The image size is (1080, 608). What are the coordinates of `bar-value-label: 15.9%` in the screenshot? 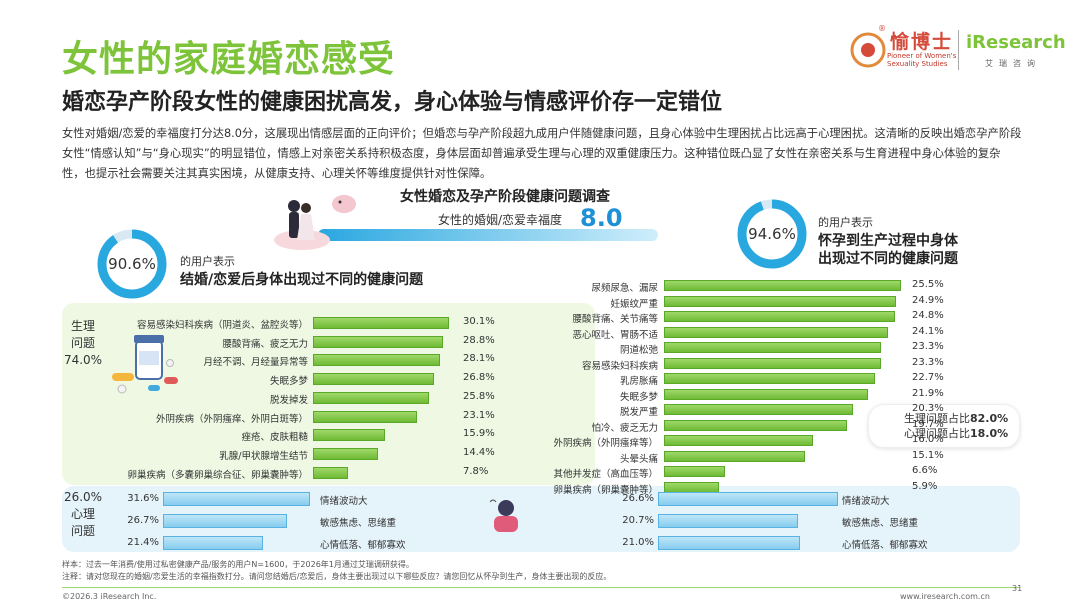 It's located at (479, 434).